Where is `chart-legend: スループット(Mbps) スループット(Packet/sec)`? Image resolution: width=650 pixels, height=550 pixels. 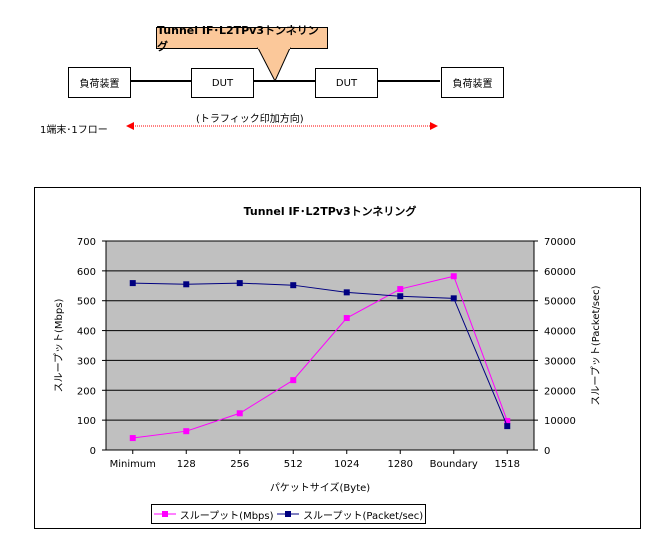
chart-legend: スループット(Mbps) スループット(Packet/sec) is located at coordinates (288, 514).